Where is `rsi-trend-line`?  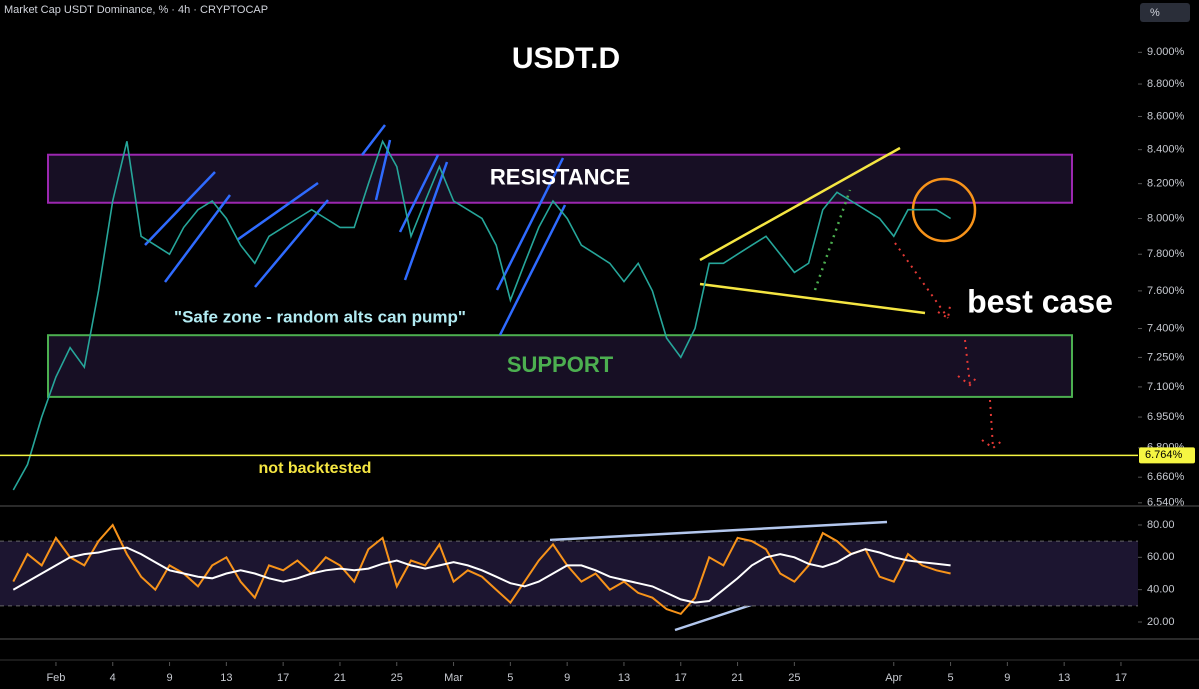 rsi-trend-line is located at coordinates (718, 531).